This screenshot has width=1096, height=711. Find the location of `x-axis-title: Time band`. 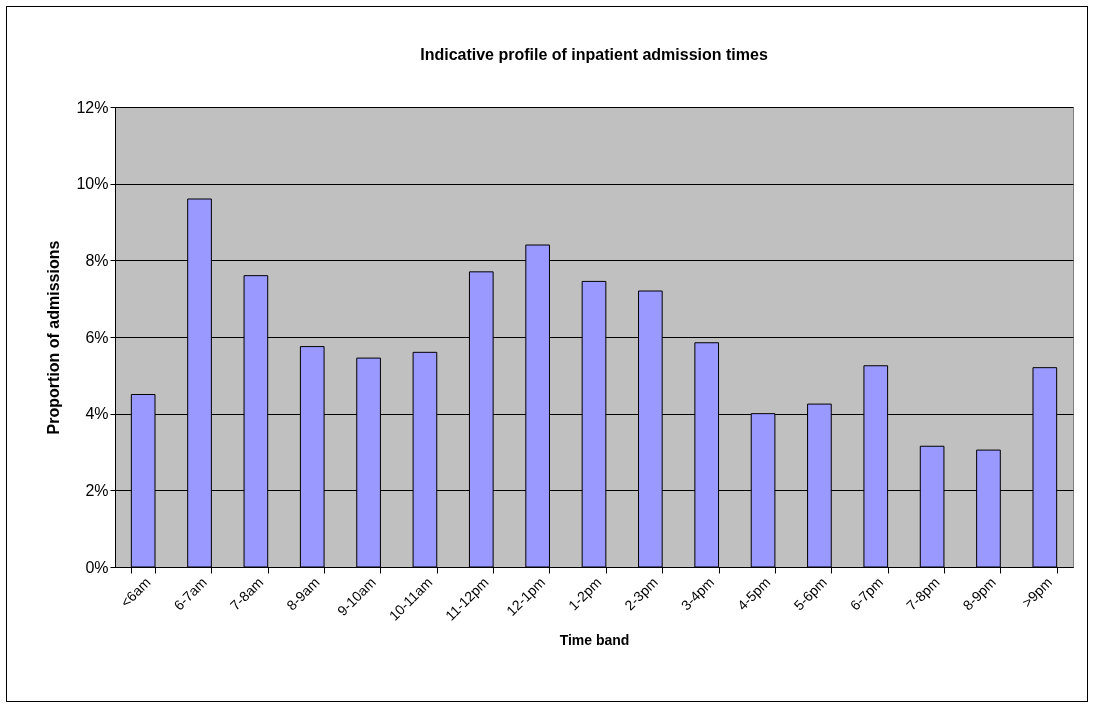

x-axis-title: Time band is located at coordinates (594, 639).